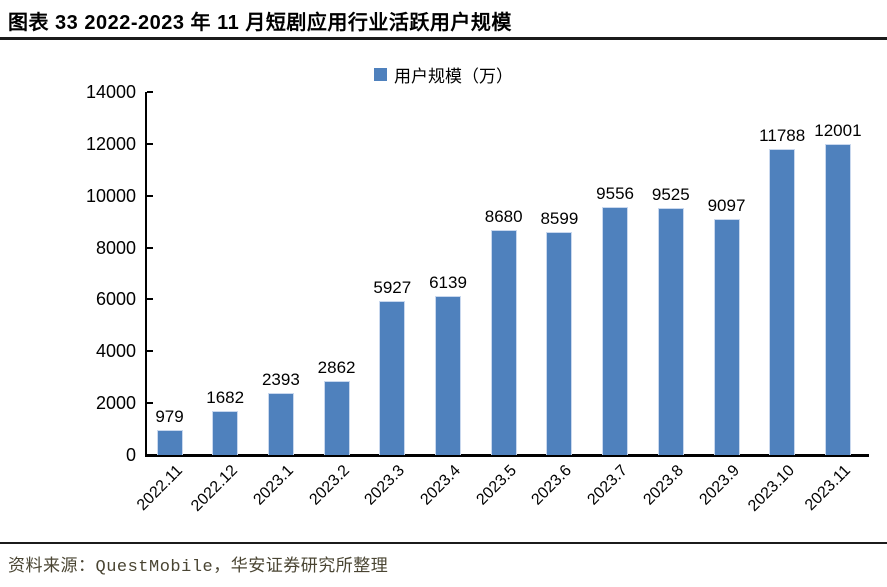 The width and height of the screenshot is (887, 587). Describe the element at coordinates (837, 299) in the screenshot. I see `bar-2023.11` at that location.